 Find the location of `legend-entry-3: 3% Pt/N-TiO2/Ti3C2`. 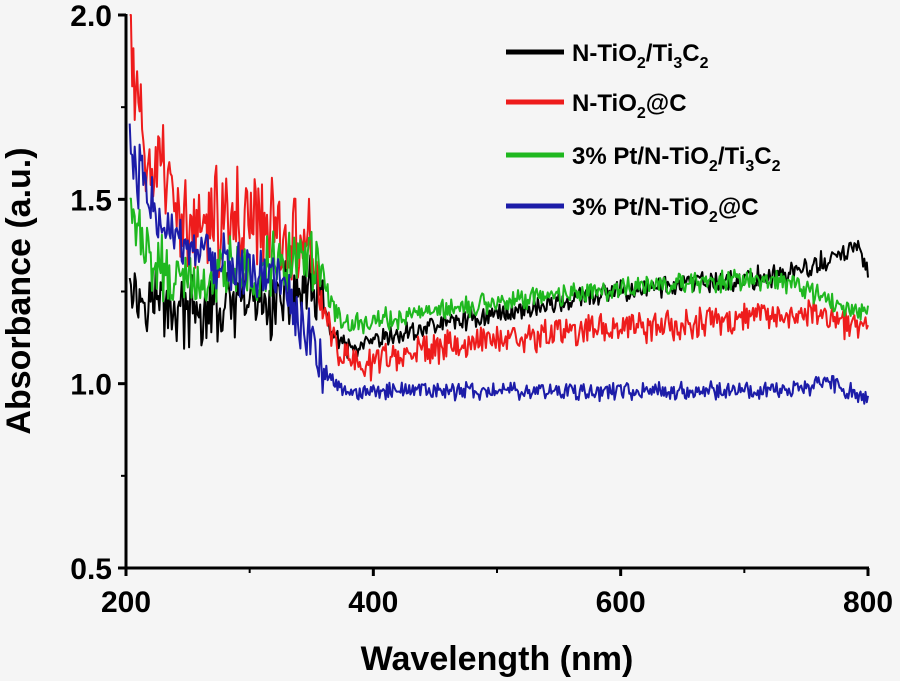

legend-entry-3: 3% Pt/N-TiO2/Ti3C2 is located at coordinates (643, 159).